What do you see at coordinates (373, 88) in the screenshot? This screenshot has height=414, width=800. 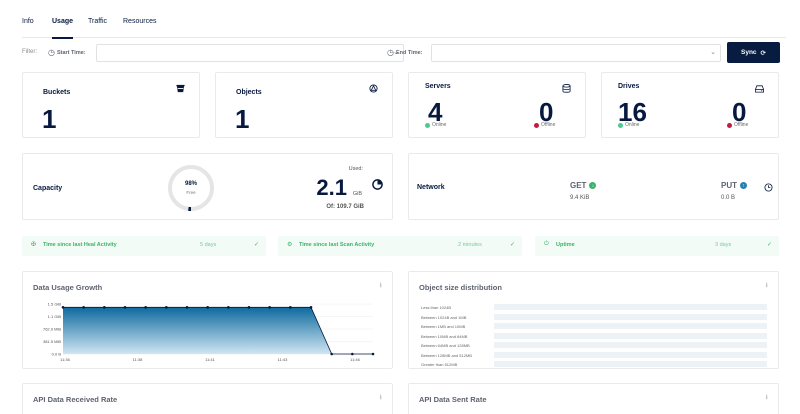 I see `objects-icon` at bounding box center [373, 88].